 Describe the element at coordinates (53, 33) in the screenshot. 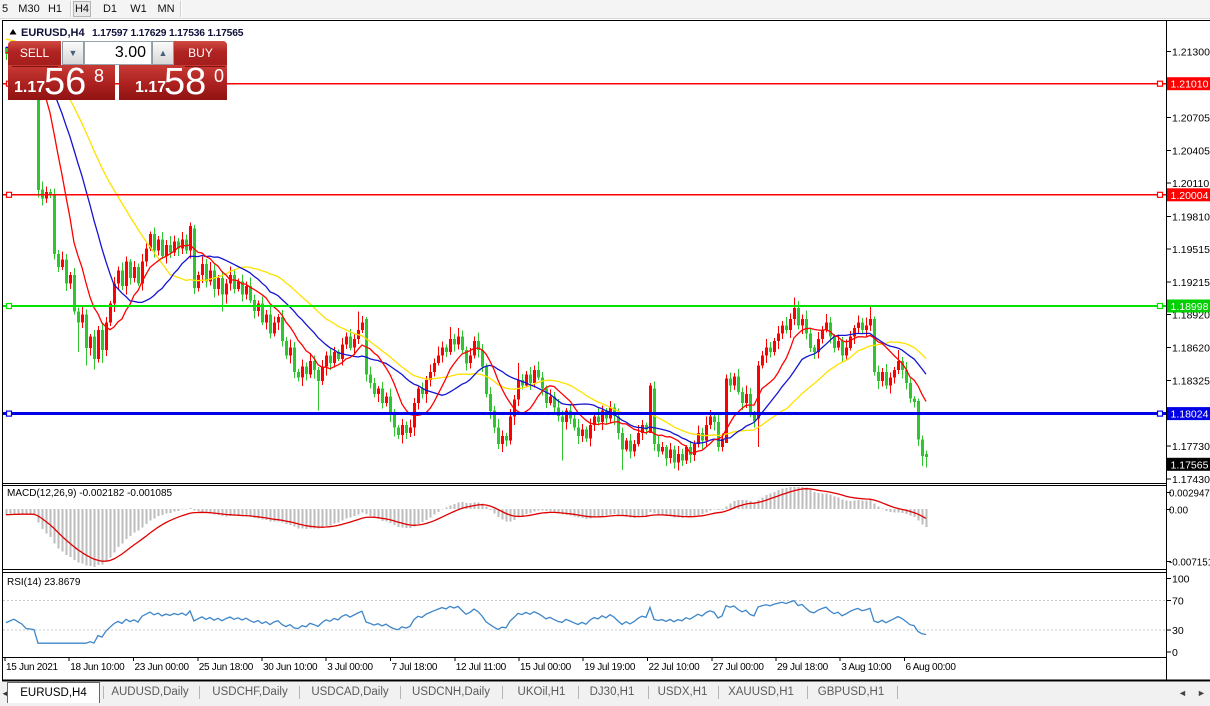

I see `svg-text: EURUSD,H4` at that location.